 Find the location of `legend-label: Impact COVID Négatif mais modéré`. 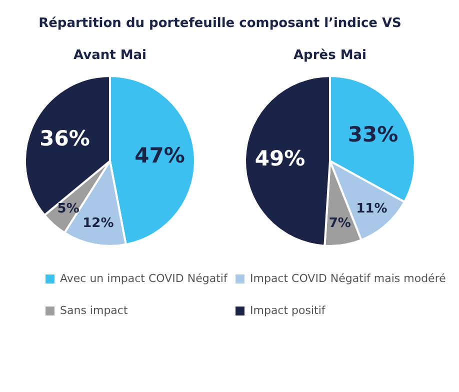

legend-label: Impact COVID Négatif mais modéré is located at coordinates (348, 278).